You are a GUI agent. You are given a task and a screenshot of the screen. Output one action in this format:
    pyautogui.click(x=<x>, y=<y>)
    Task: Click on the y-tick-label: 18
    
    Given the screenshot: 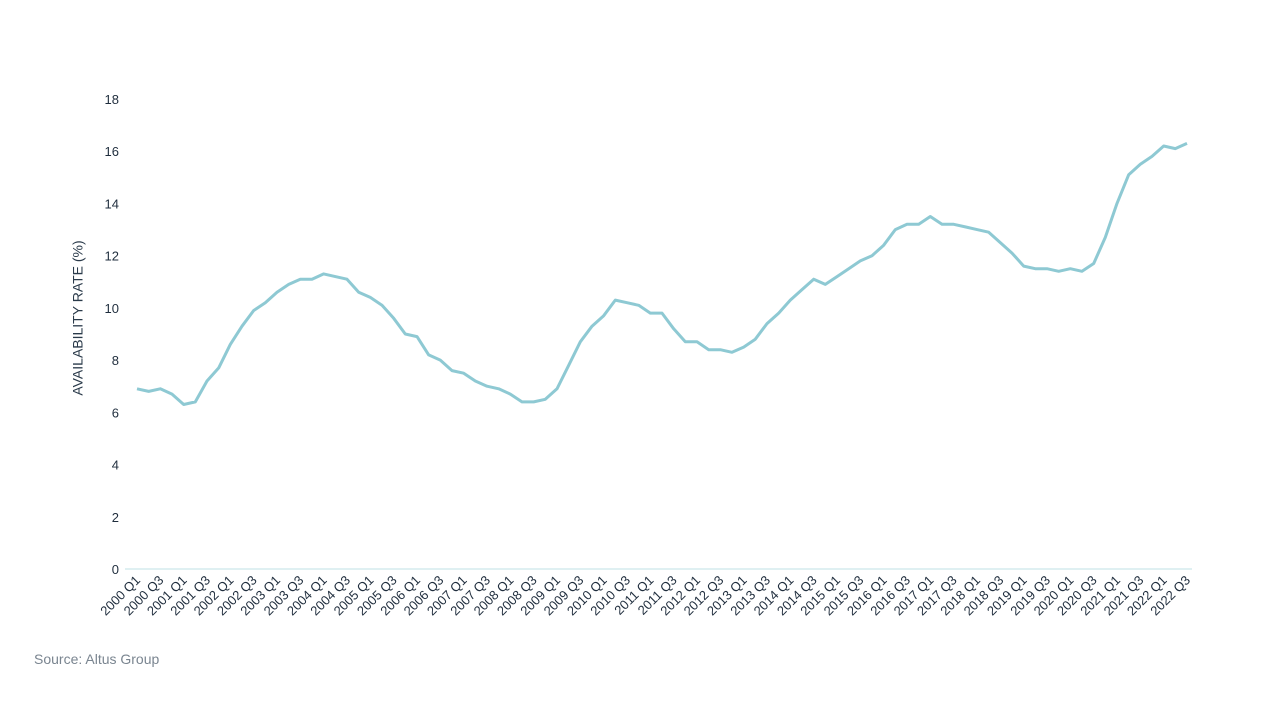 What is the action you would take?
    pyautogui.click(x=112, y=99)
    